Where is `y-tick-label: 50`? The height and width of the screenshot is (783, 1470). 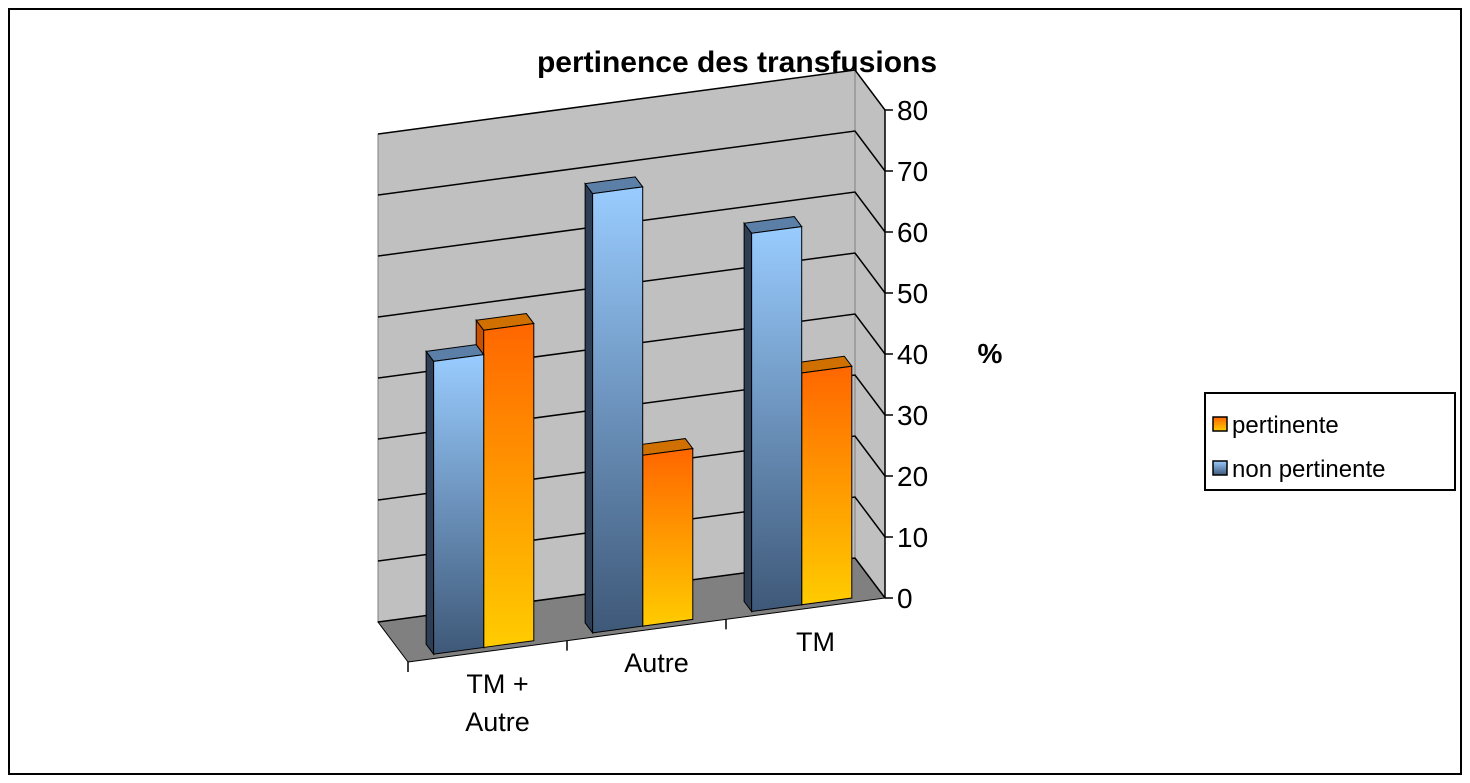
y-tick-label: 50 is located at coordinates (912, 293).